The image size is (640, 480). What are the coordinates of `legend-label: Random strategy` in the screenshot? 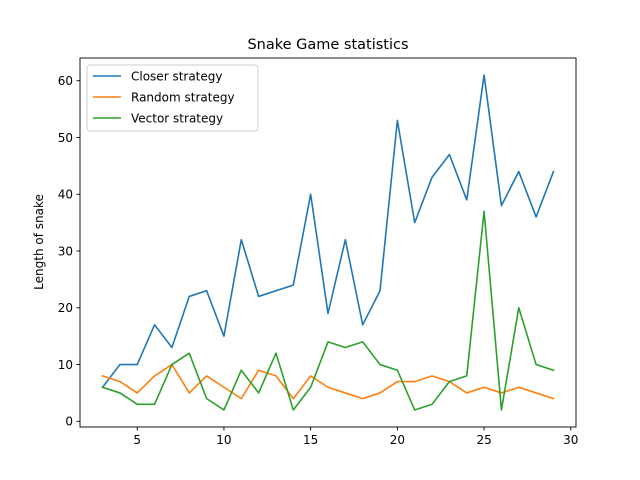 It's located at (183, 98).